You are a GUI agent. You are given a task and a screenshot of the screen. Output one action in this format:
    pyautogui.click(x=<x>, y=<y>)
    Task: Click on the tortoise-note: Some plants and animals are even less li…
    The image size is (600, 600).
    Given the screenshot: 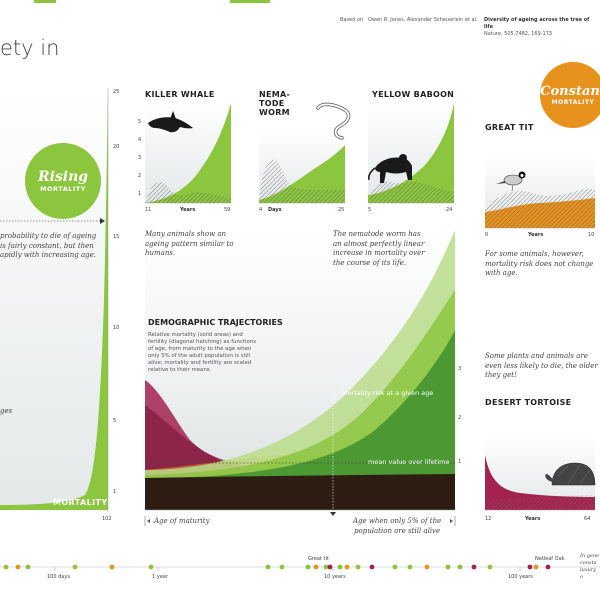 What is the action you would take?
    pyautogui.click(x=541, y=365)
    